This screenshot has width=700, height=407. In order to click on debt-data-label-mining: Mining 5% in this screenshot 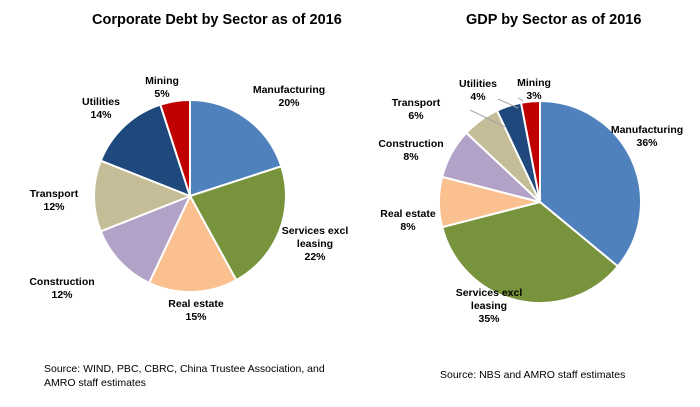, I will do `click(162, 87)`.